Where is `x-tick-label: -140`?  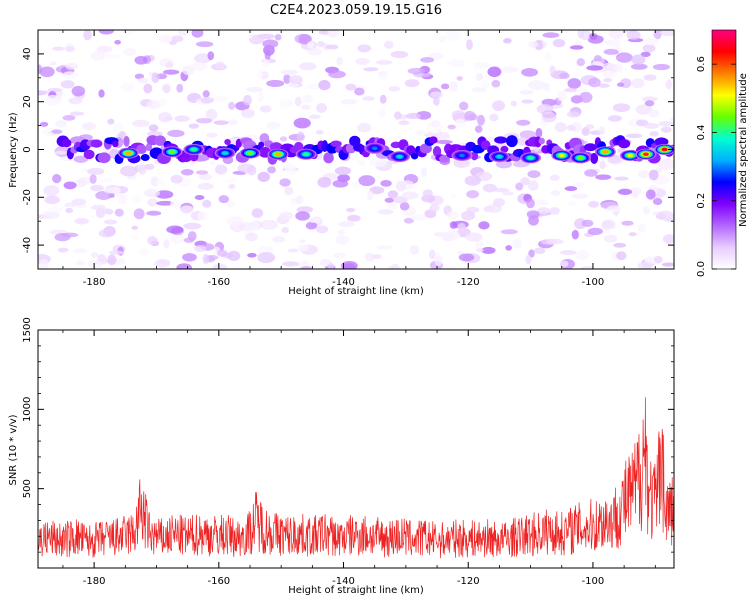
x-tick-label: -140 is located at coordinates (343, 581).